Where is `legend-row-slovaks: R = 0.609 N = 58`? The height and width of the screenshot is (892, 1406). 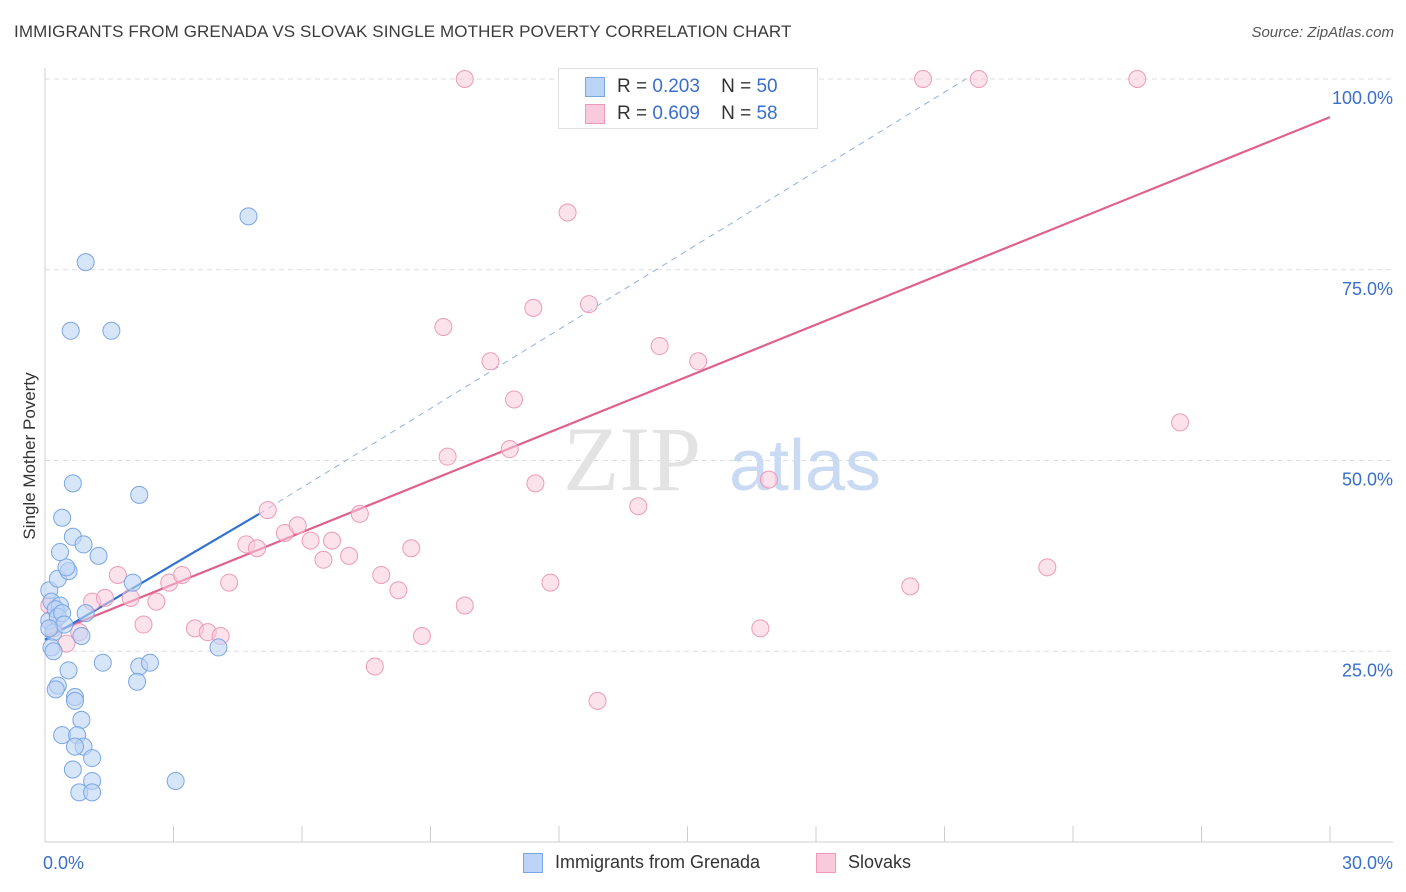 legend-row-slovaks: R = 0.609 N = 58 is located at coordinates (681, 114).